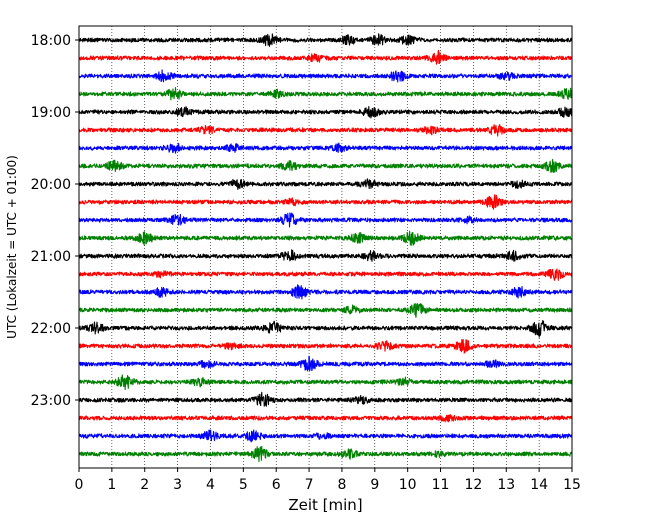 This screenshot has height=520, width=650. Describe the element at coordinates (51, 401) in the screenshot. I see `y-tick-label: 23:00` at that location.